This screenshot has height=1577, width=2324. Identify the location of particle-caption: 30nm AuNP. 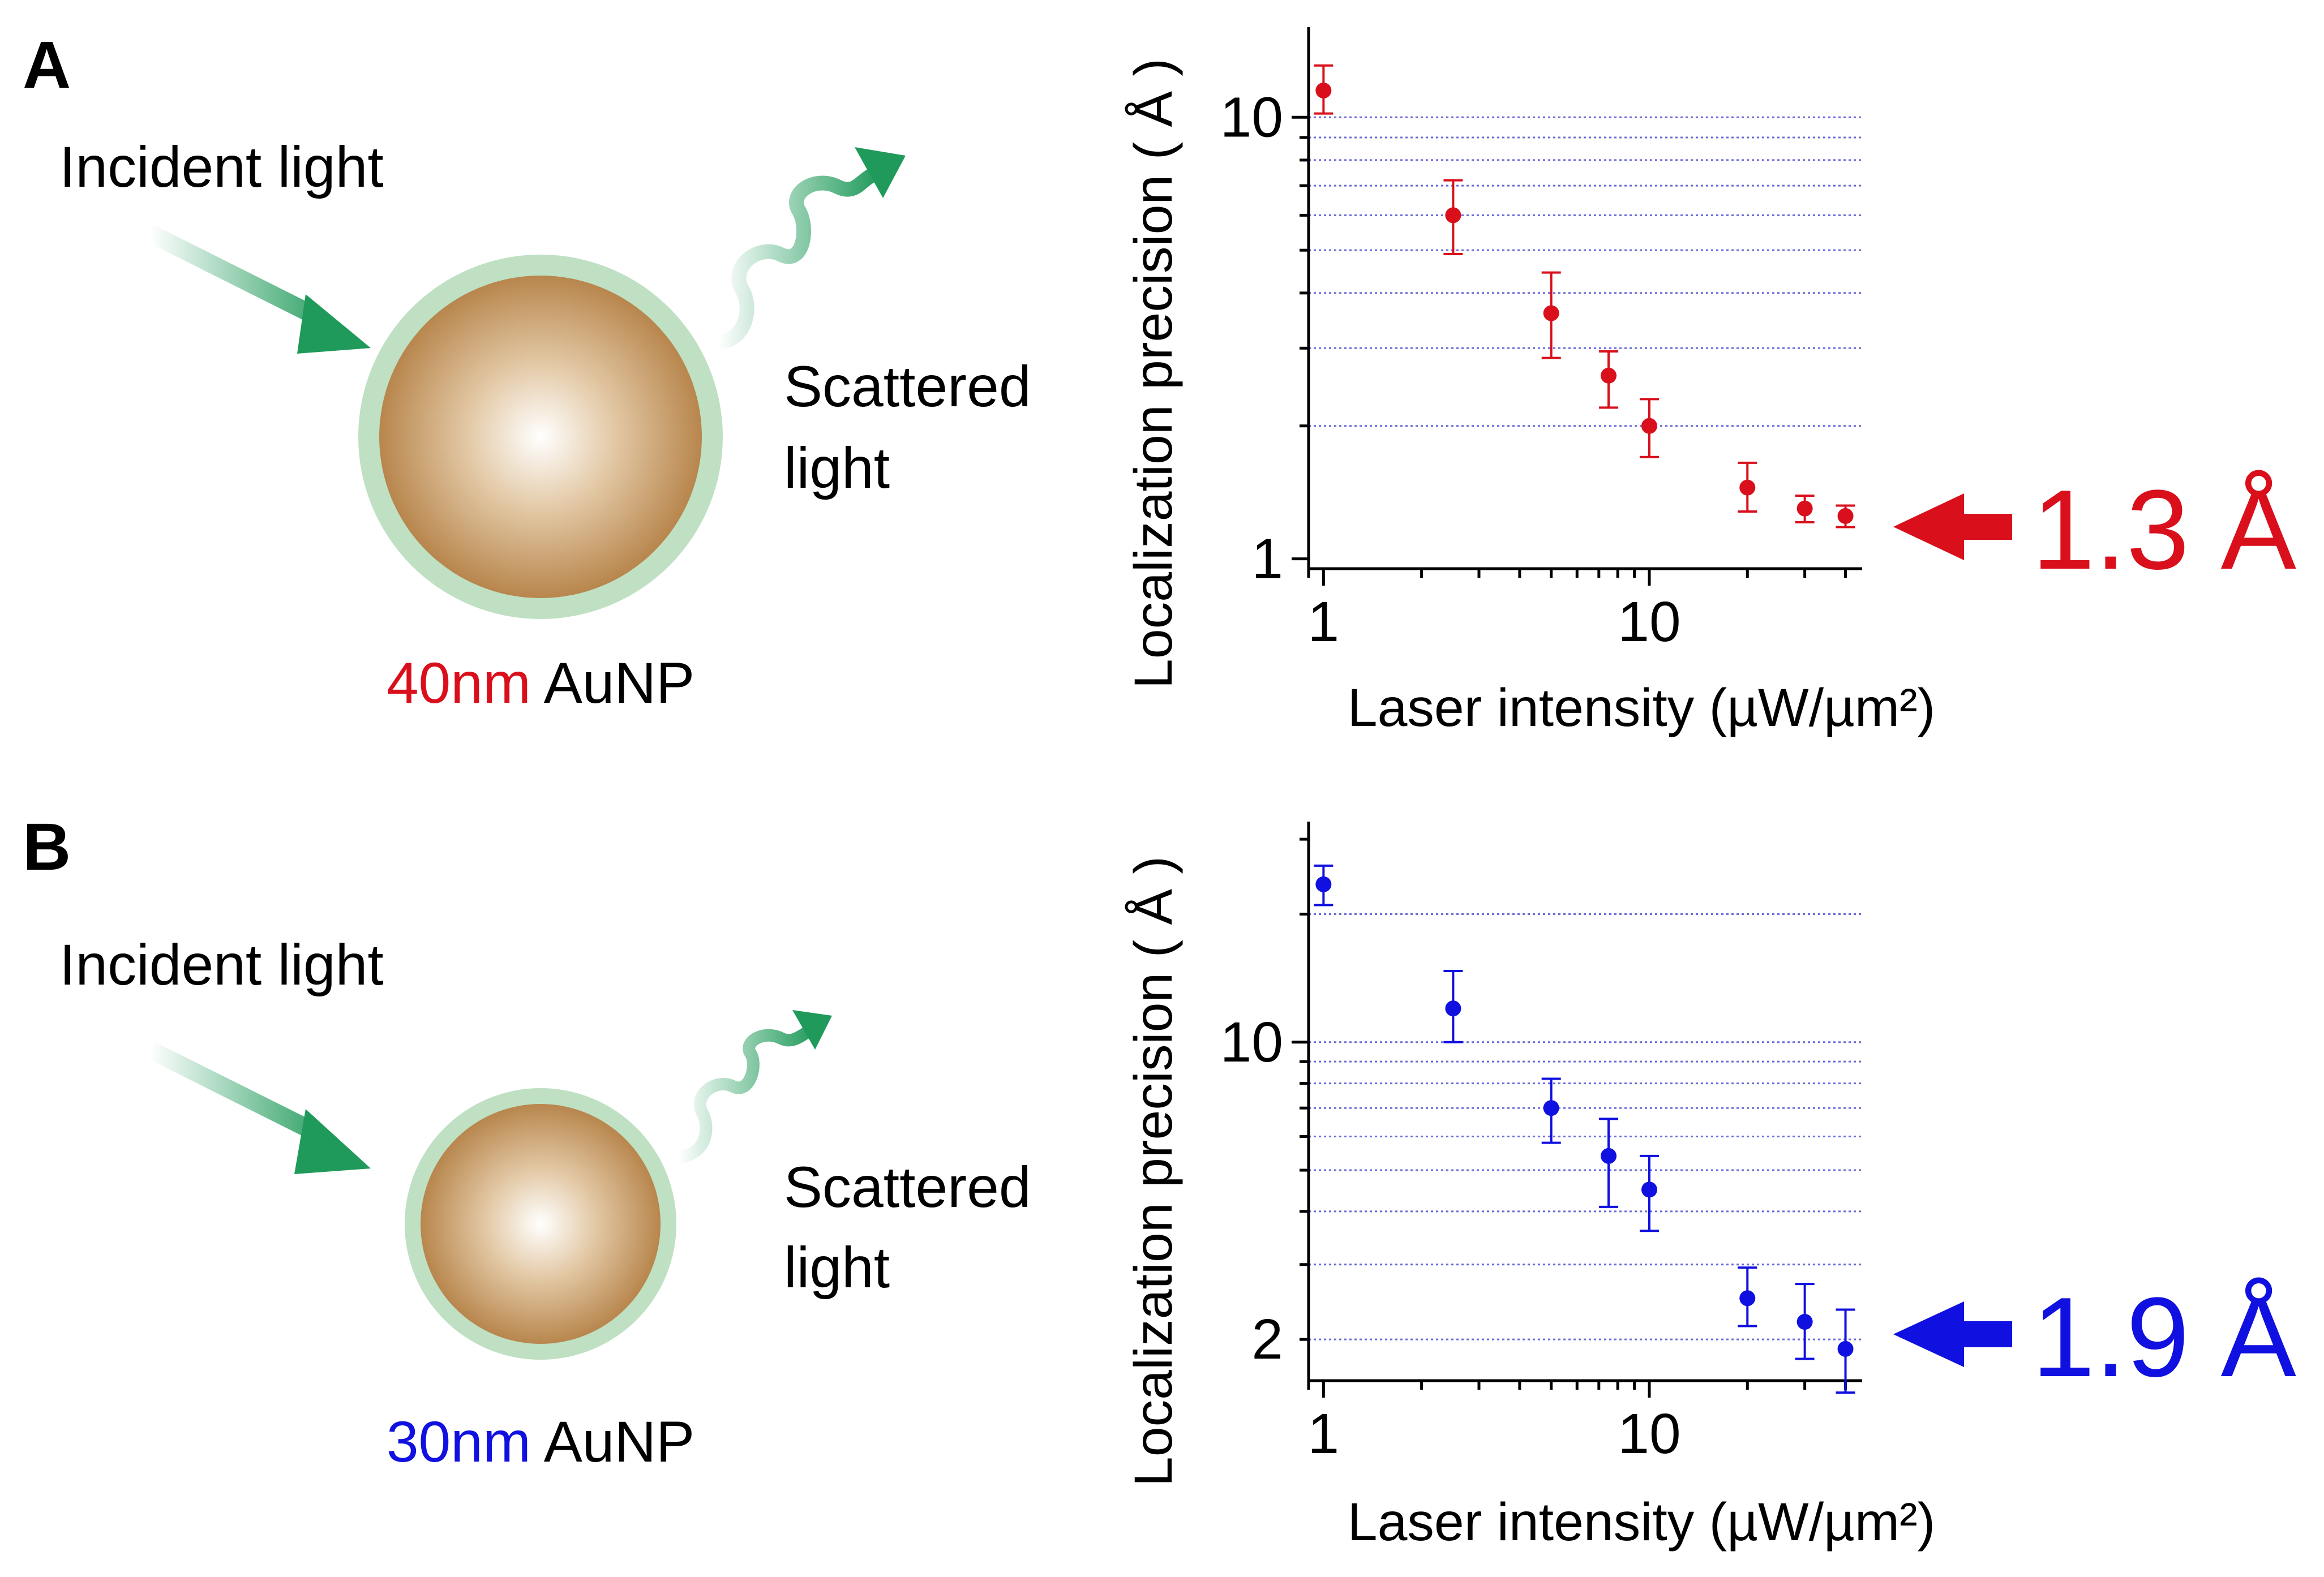
(540, 1442).